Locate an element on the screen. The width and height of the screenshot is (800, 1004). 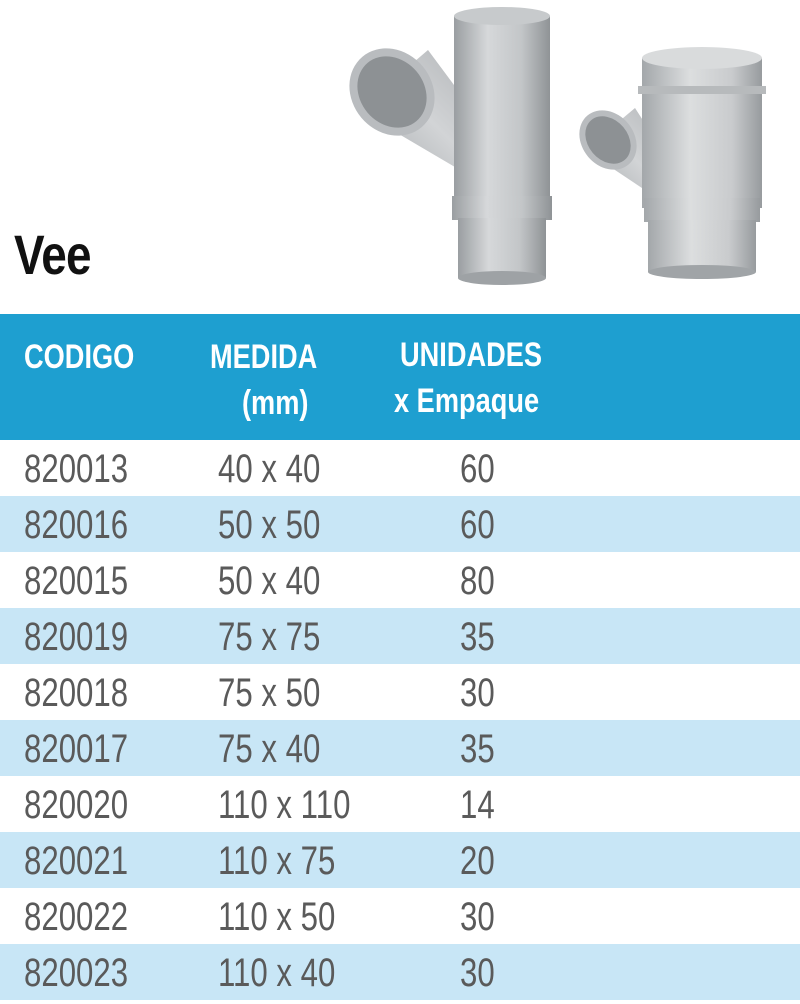
table-row: 820013 40 x 40 60 is located at coordinates (400, 468).